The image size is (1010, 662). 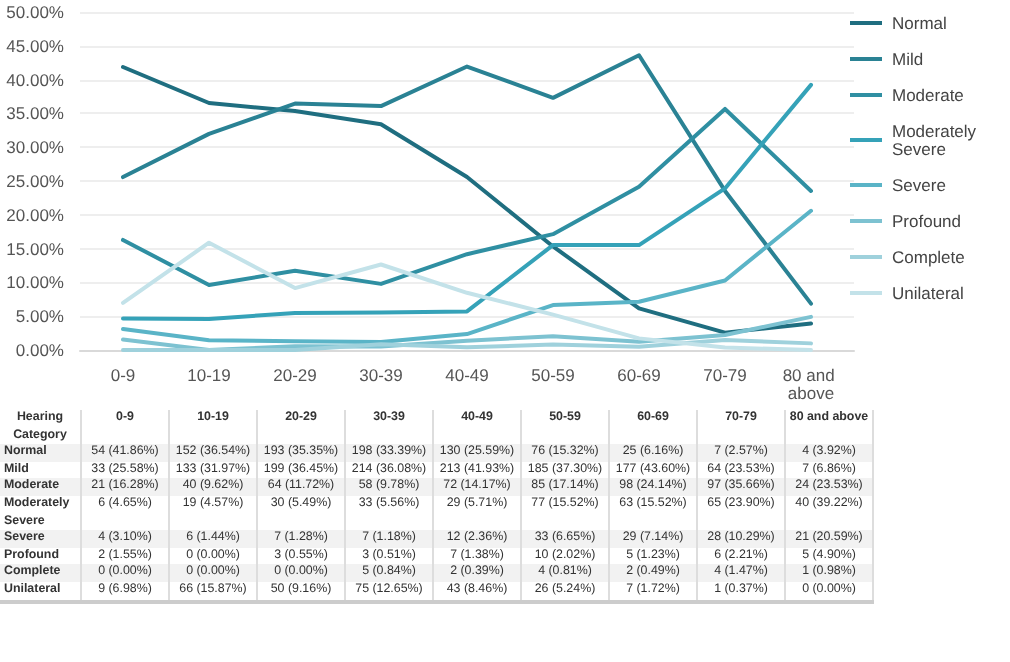 I want to click on y-tick-label: 35.00%, so click(x=35, y=113).